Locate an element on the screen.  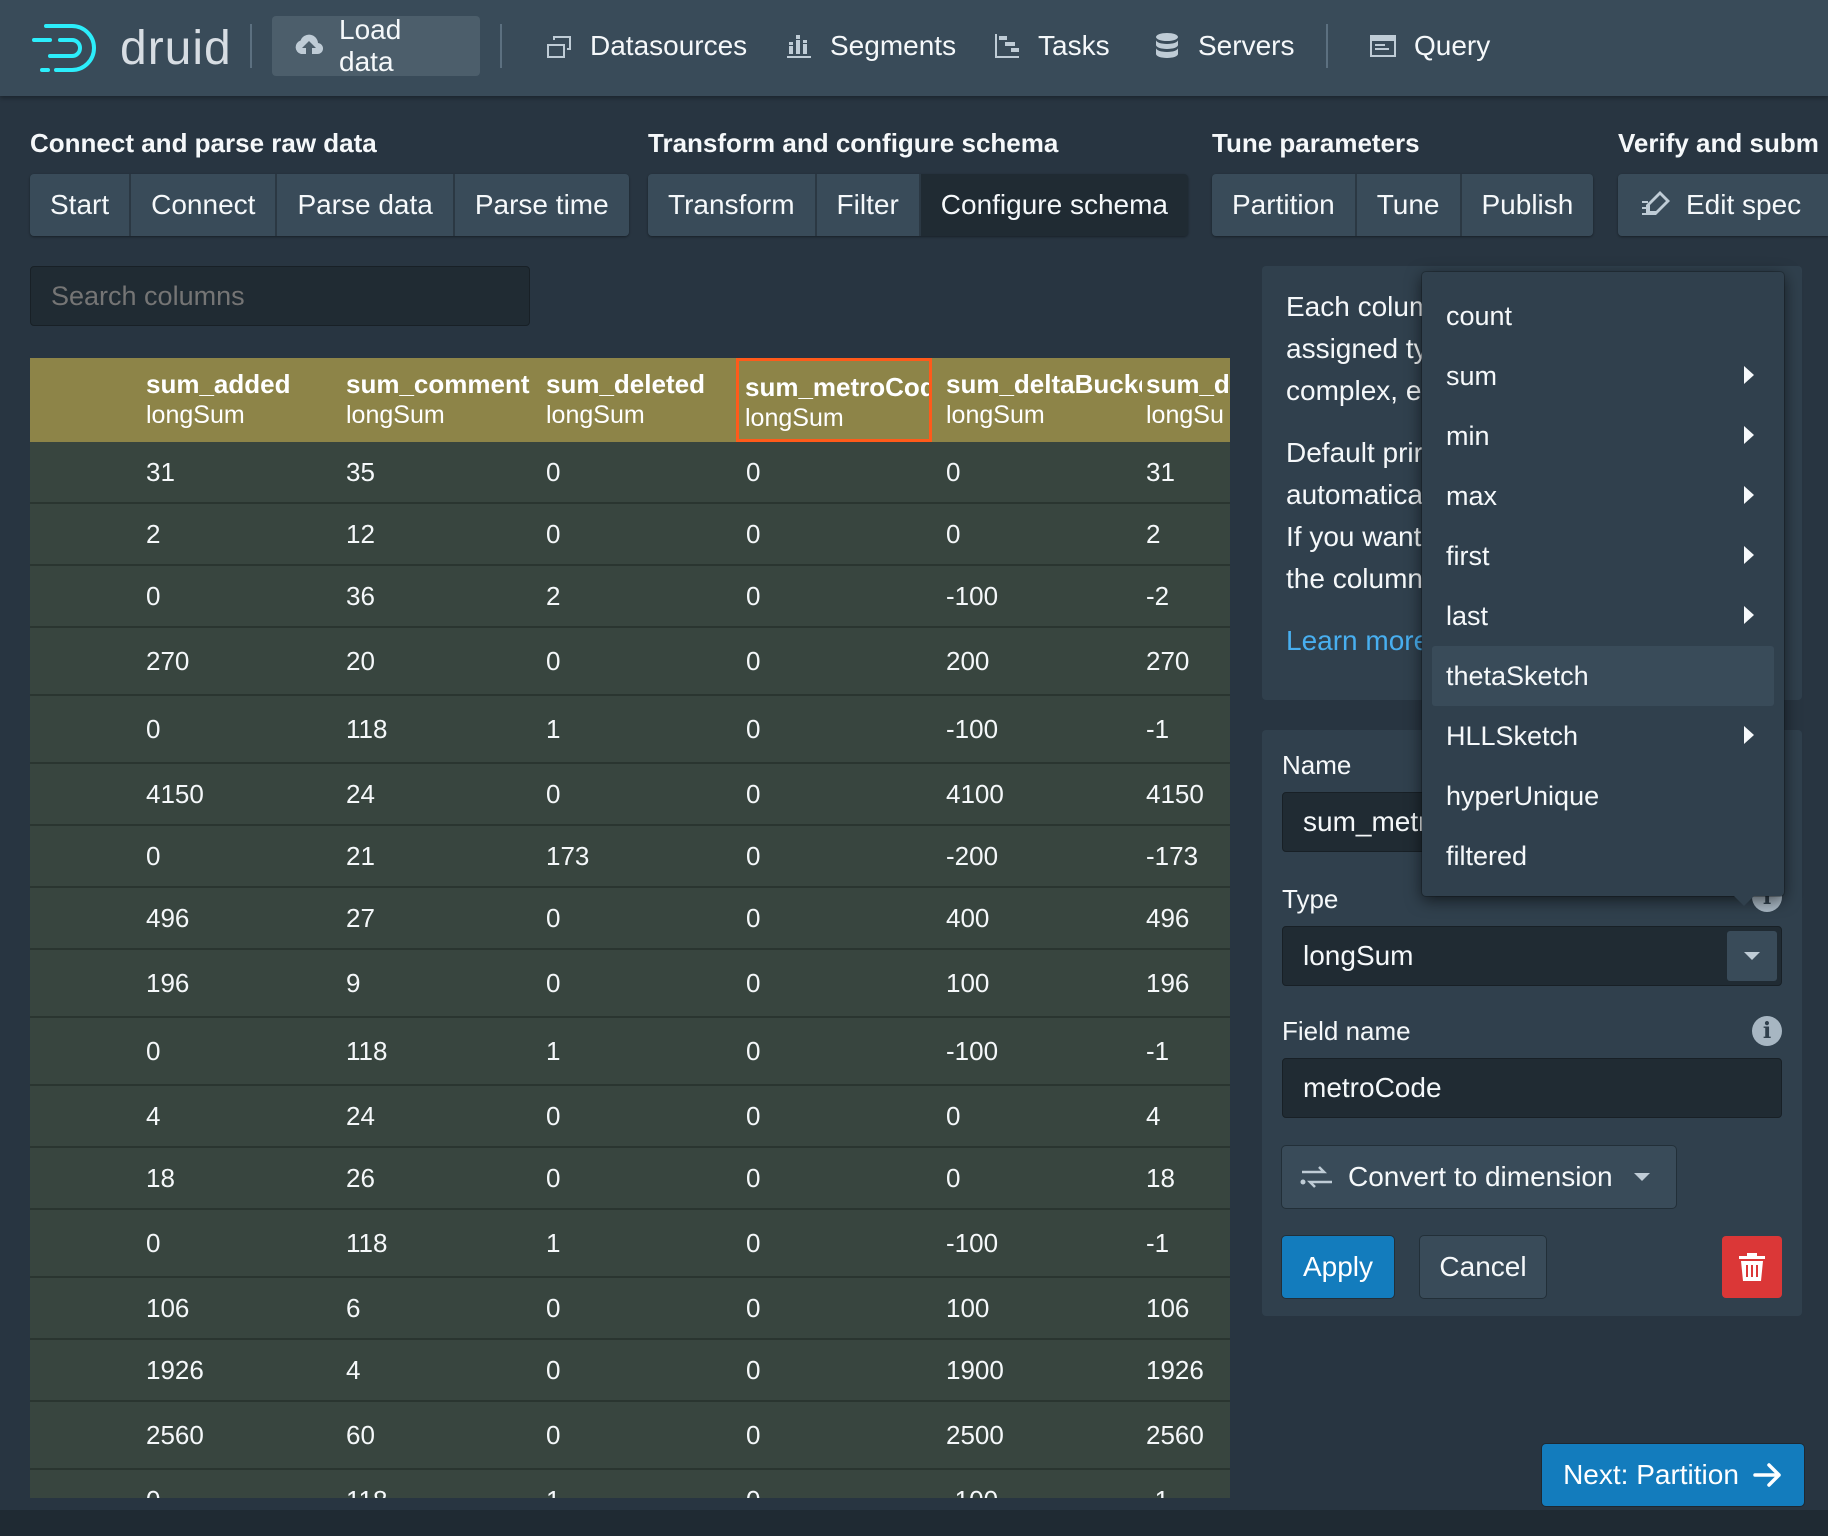
search-columns-input is located at coordinates (280, 296).